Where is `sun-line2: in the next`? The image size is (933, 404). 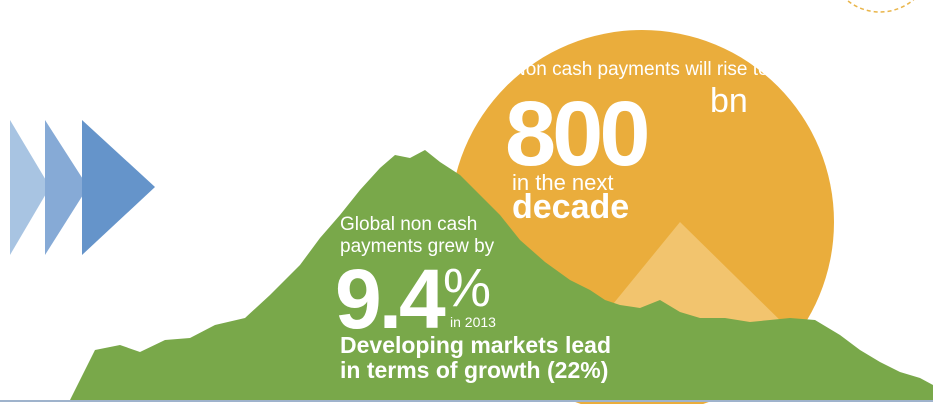 sun-line2: in the next is located at coordinates (563, 182).